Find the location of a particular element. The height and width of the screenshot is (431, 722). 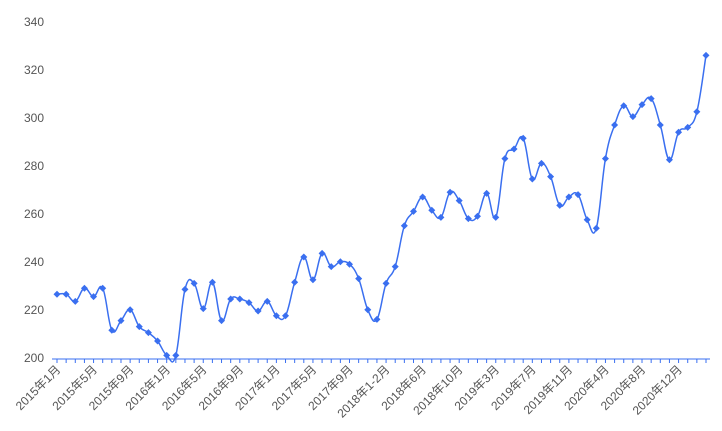

y-tick-label: 280 is located at coordinates (34, 166).